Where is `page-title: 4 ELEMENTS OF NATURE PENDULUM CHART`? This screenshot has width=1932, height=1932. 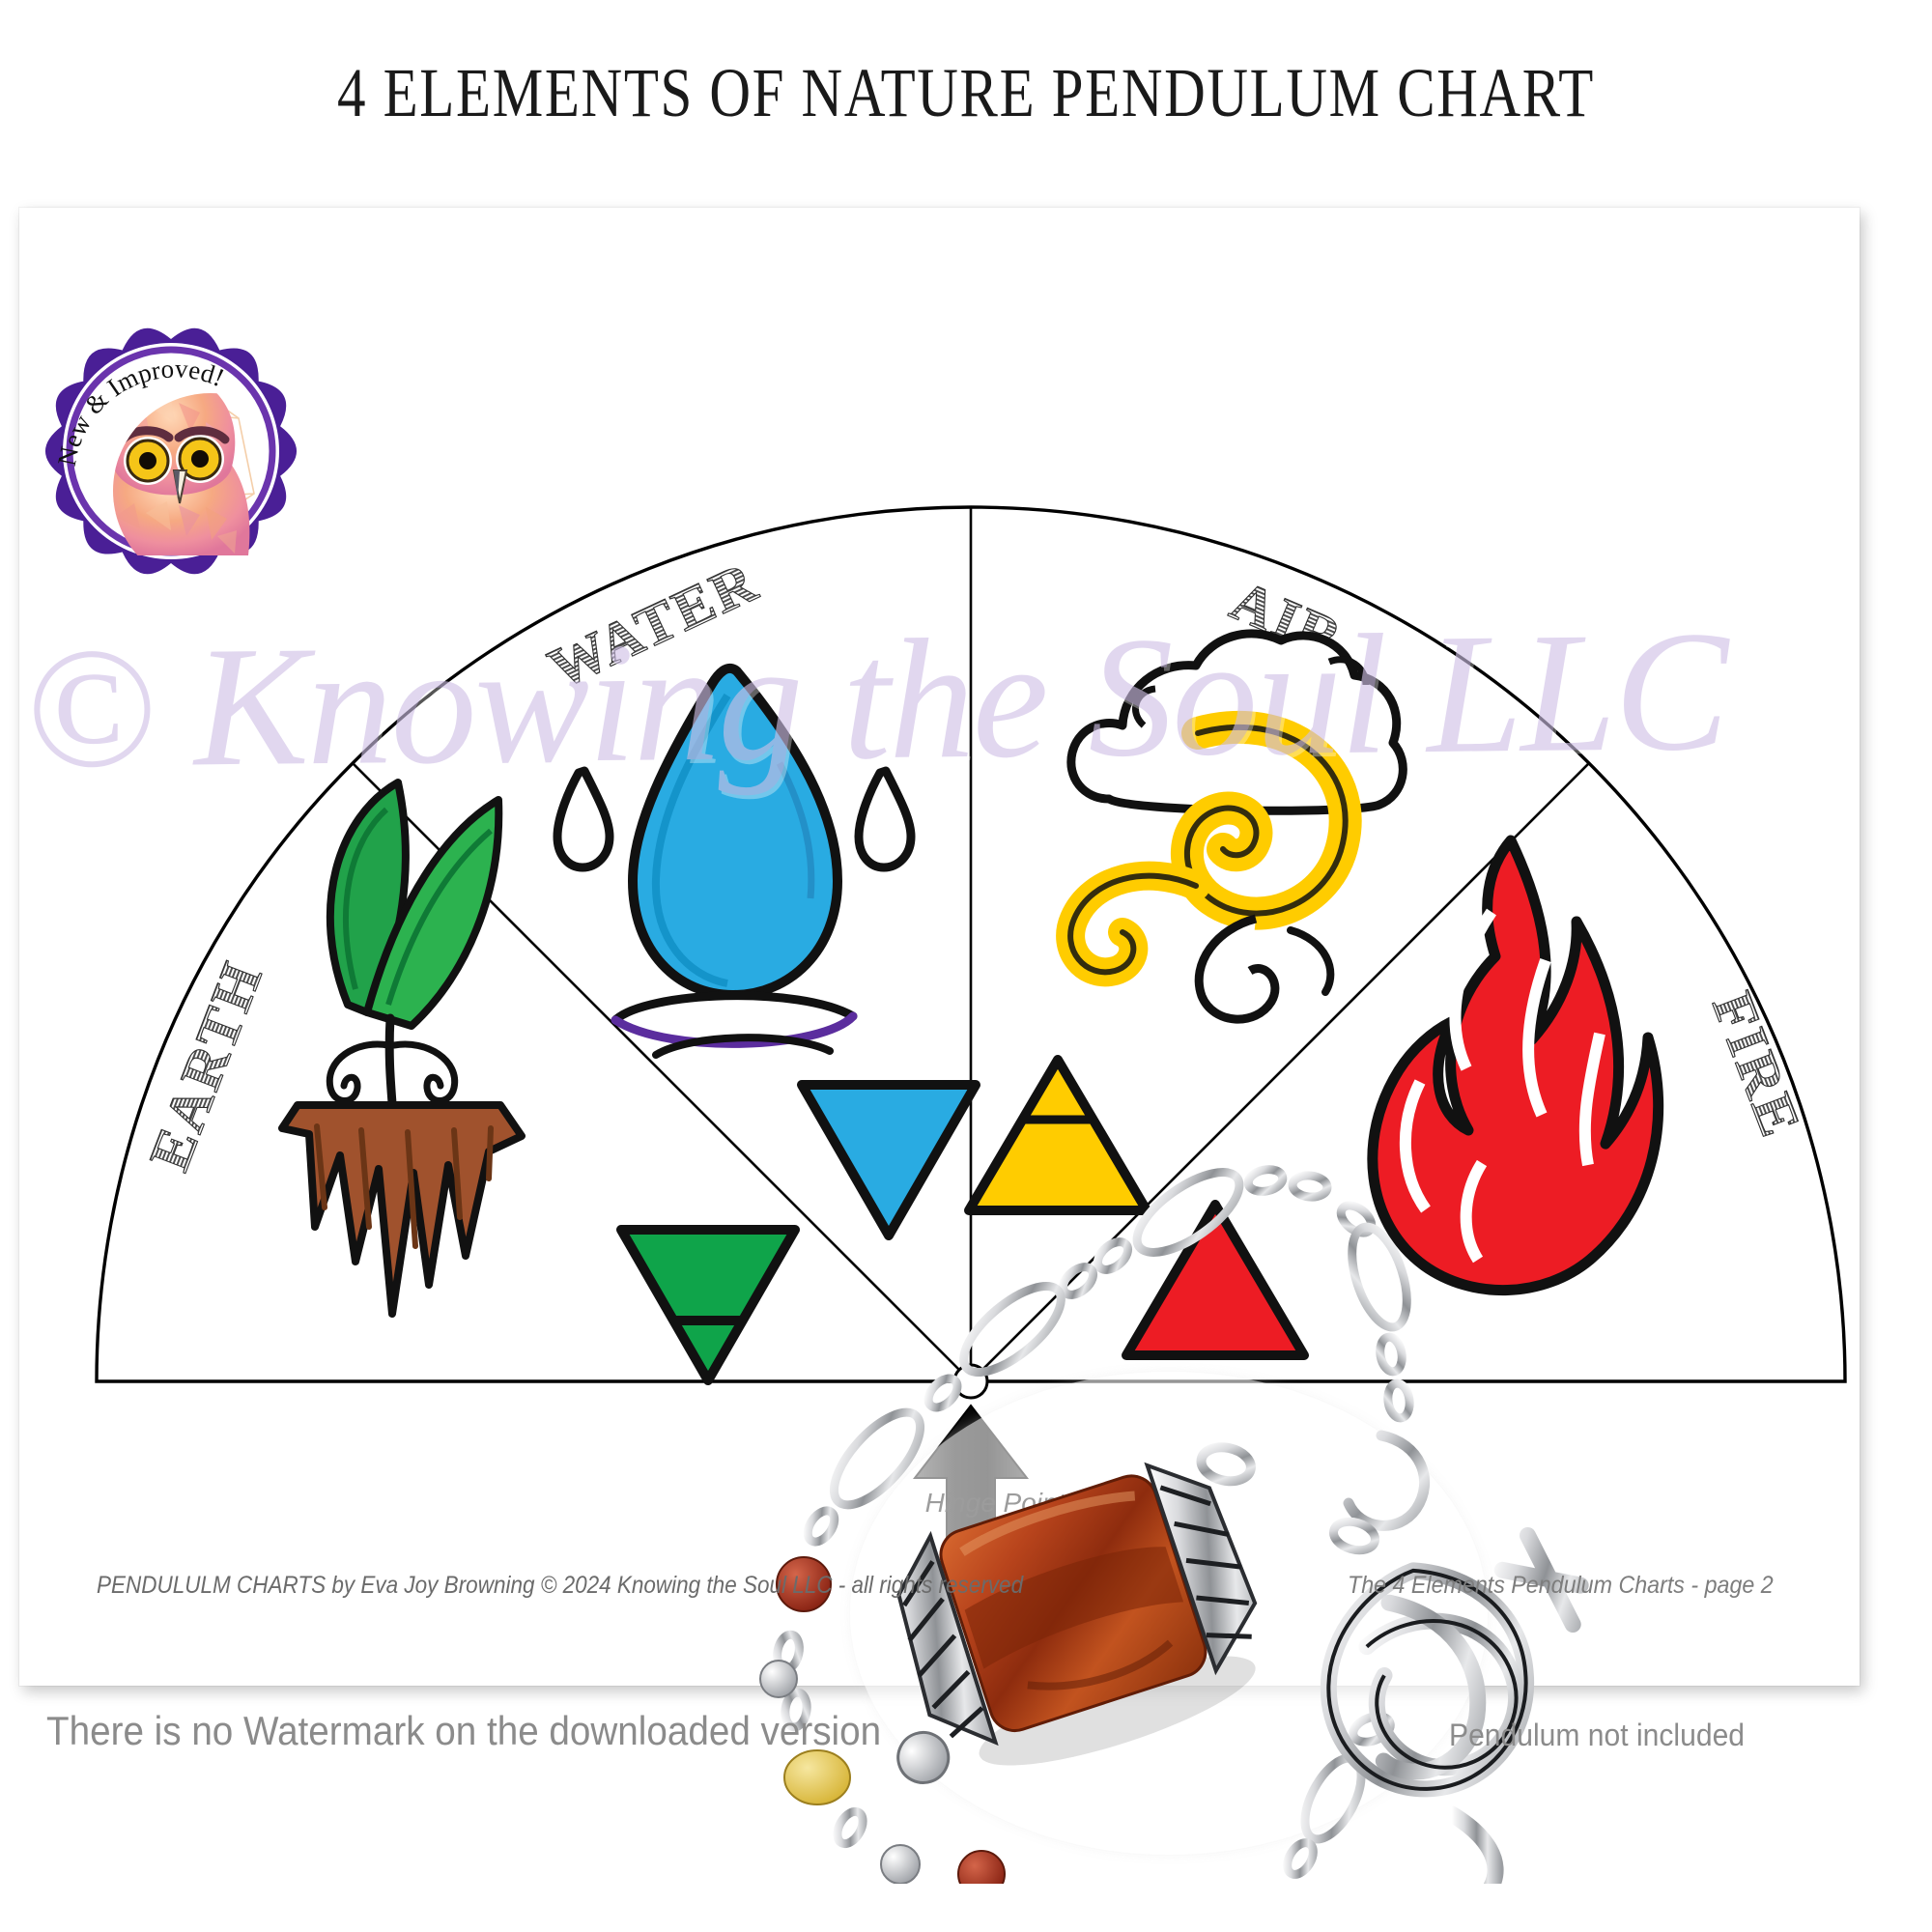 page-title: 4 ELEMENTS OF NATURE PENDULUM CHART is located at coordinates (966, 92).